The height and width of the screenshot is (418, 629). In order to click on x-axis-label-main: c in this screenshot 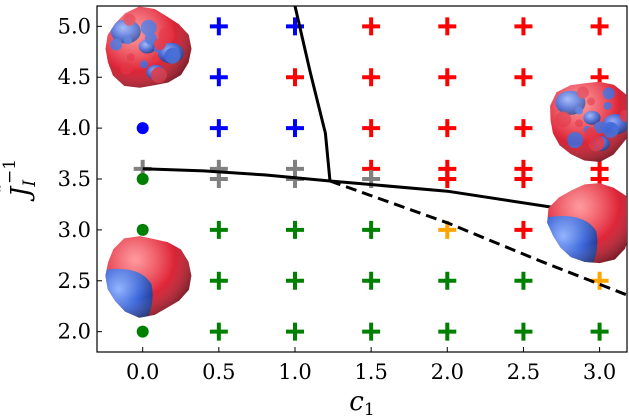, I will do `click(356, 402)`.